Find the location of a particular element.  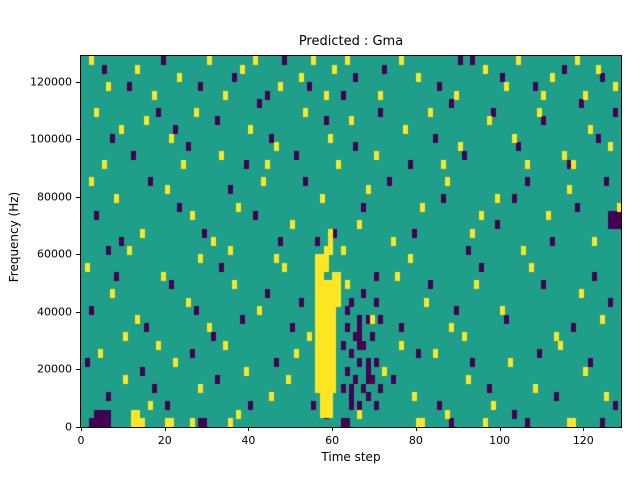

y-tick-label: 80000 is located at coordinates (54, 197).